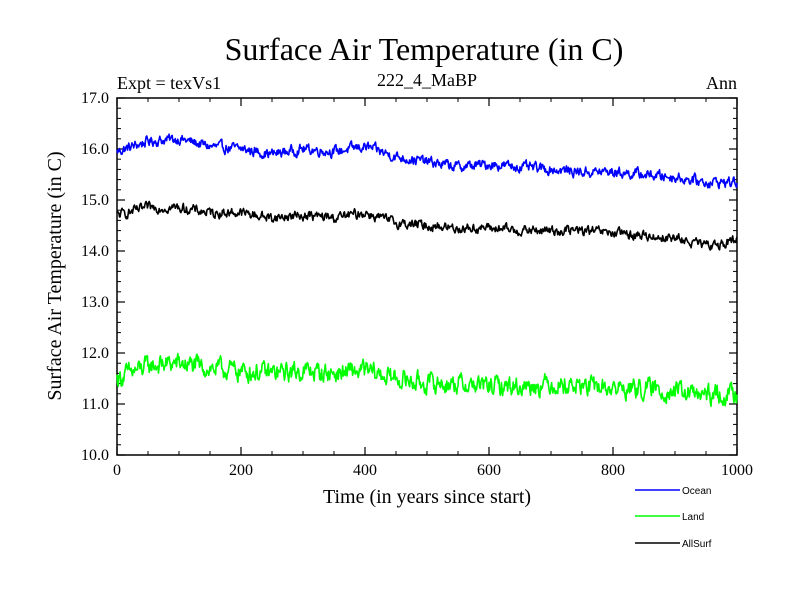  I want to click on subtitle-left: Expt = texVs1, so click(169, 83).